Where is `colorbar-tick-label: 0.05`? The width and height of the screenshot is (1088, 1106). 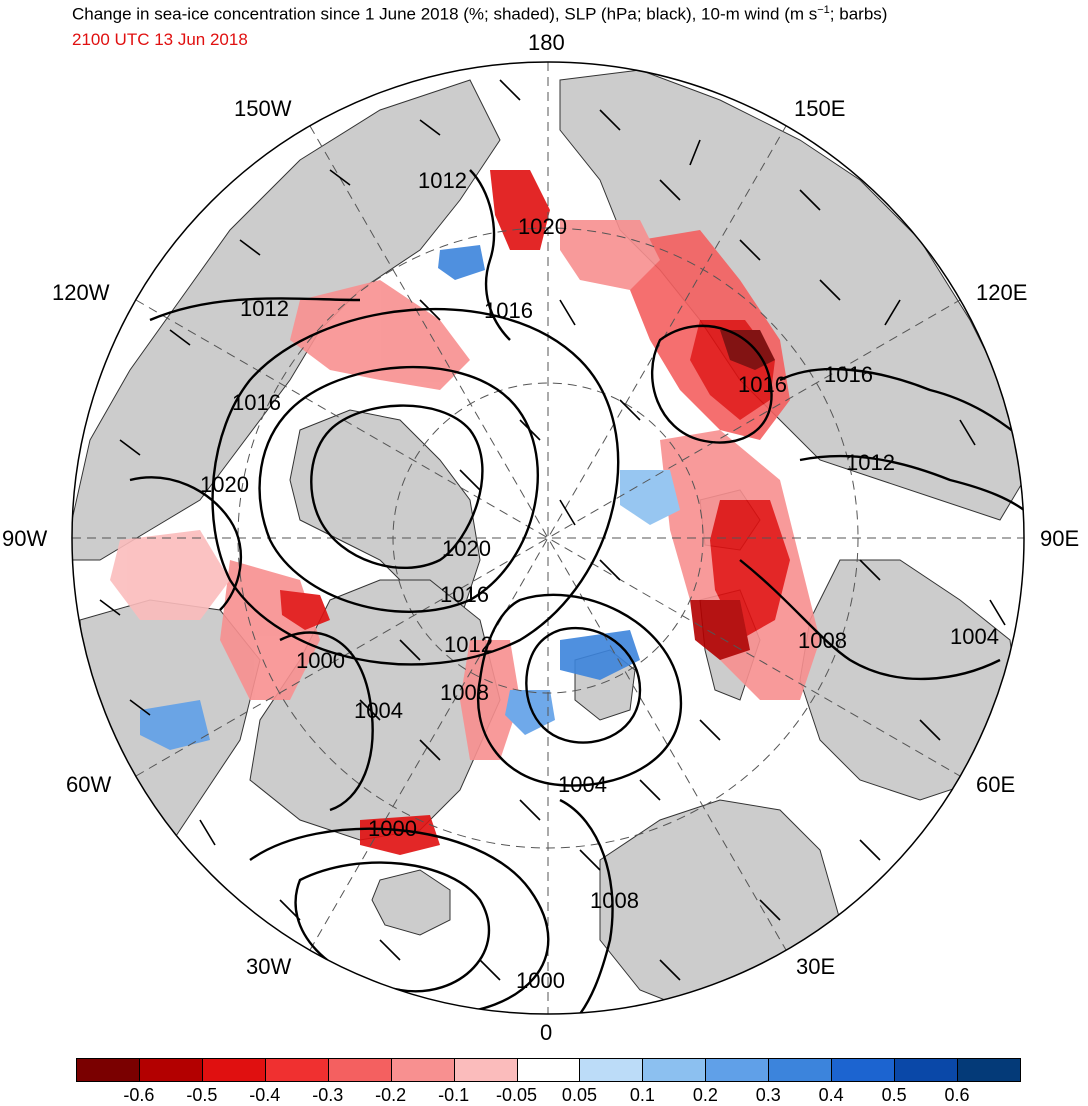 colorbar-tick-label: 0.05 is located at coordinates (579, 1095).